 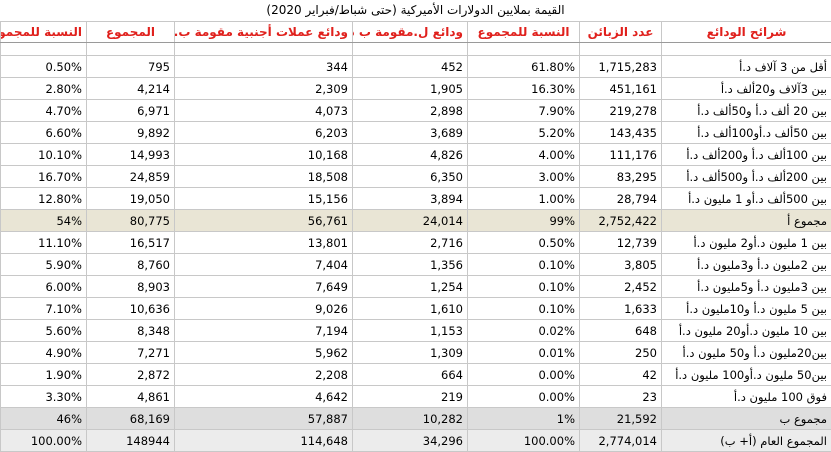 I want to click on cell-deposit-bracket: بين 100ألف د.أ و200ألف د.أ, so click(x=746, y=155).